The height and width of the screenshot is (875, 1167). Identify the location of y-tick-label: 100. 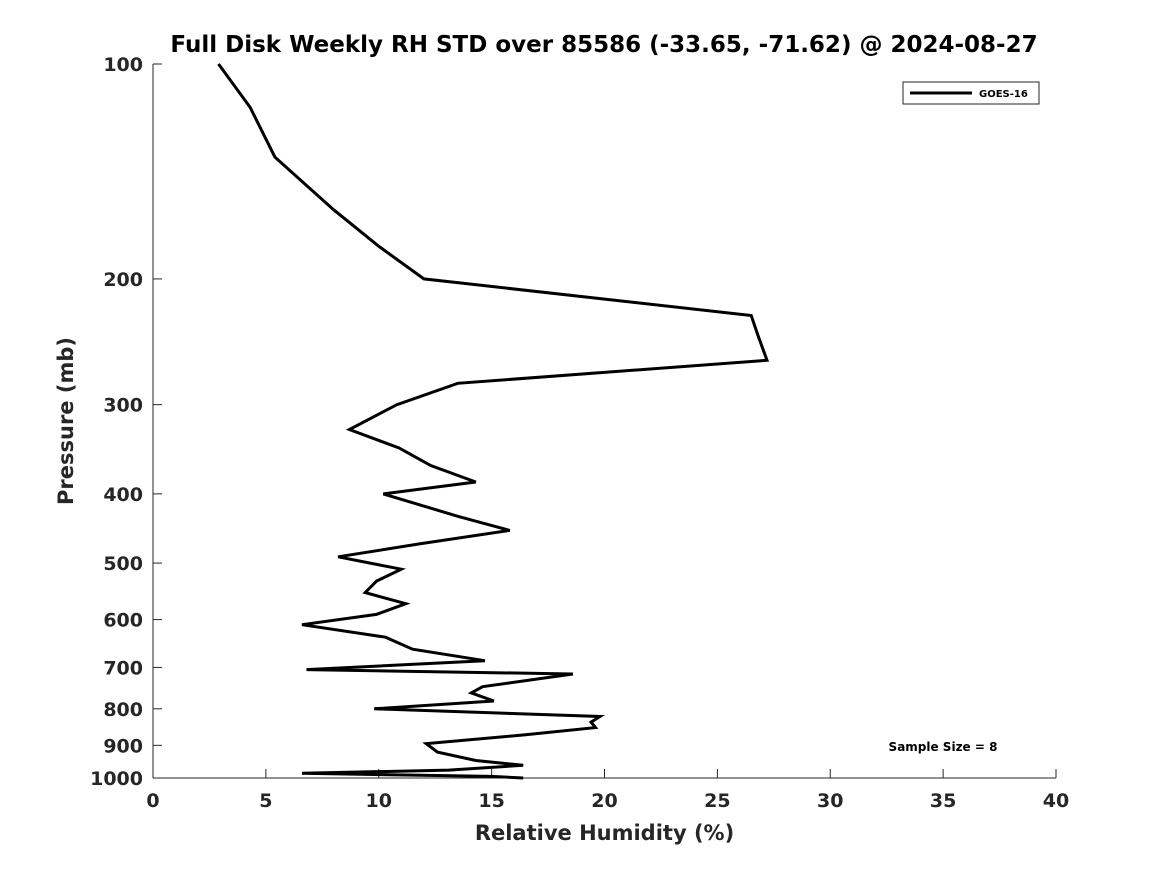
(123, 65).